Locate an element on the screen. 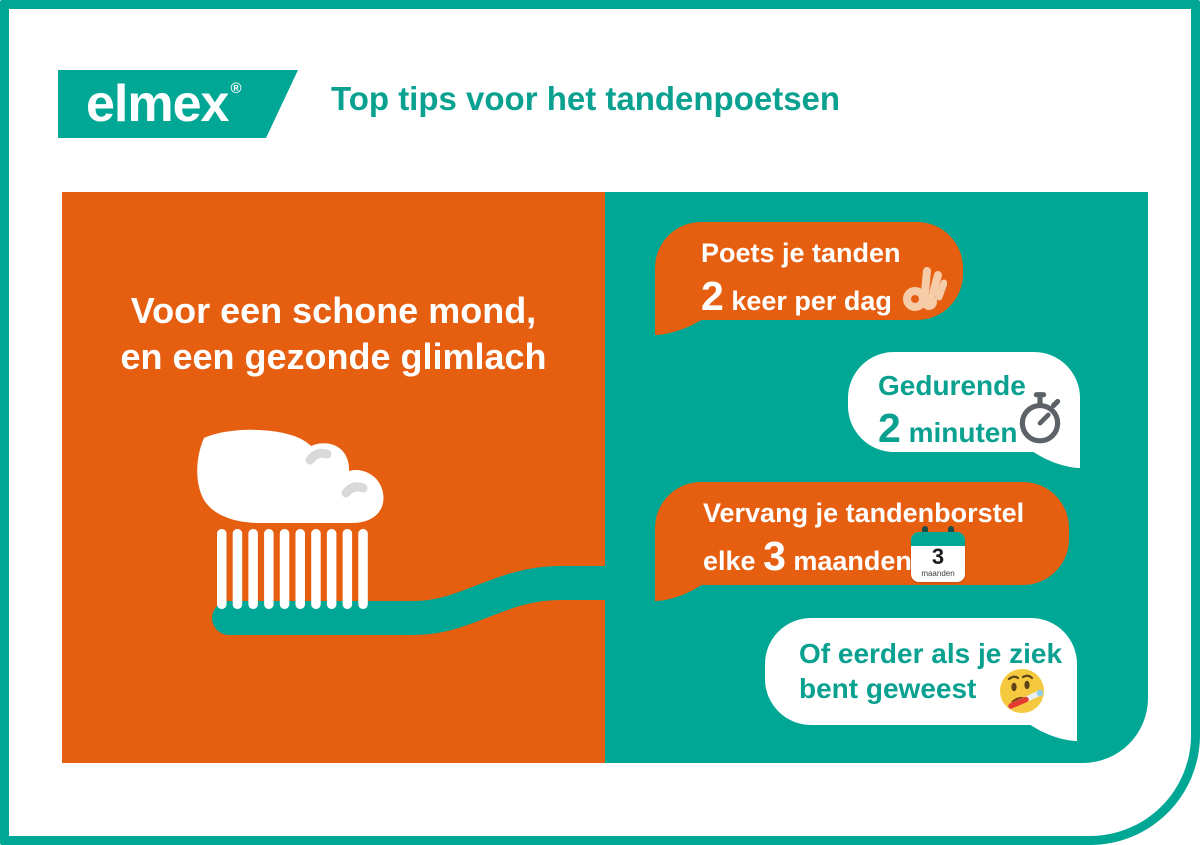 Image resolution: width=1200 pixels, height=845 pixels. calendar-label: maanden is located at coordinates (938, 573).